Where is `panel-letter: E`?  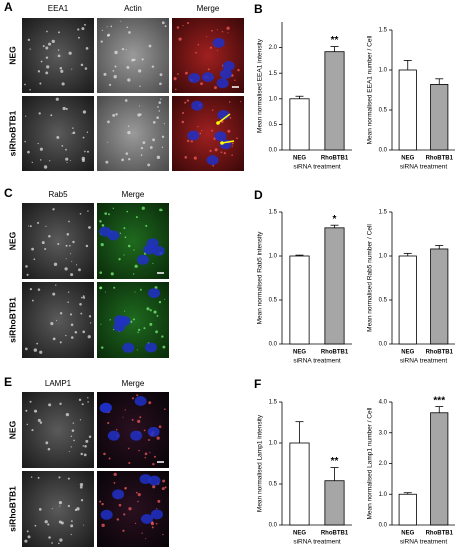
panel-letter: E is located at coordinates (8, 382).